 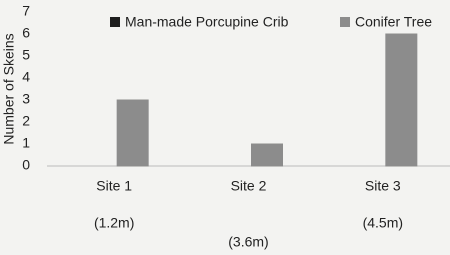 What do you see at coordinates (26, 11) in the screenshot?
I see `y-tick-label: 7` at bounding box center [26, 11].